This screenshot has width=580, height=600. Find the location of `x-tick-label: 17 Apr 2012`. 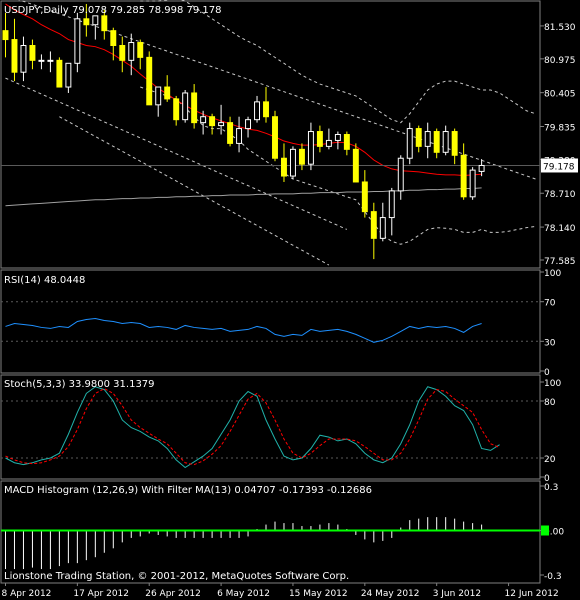

x-tick-label: 17 Apr 2012 is located at coordinates (101, 594).